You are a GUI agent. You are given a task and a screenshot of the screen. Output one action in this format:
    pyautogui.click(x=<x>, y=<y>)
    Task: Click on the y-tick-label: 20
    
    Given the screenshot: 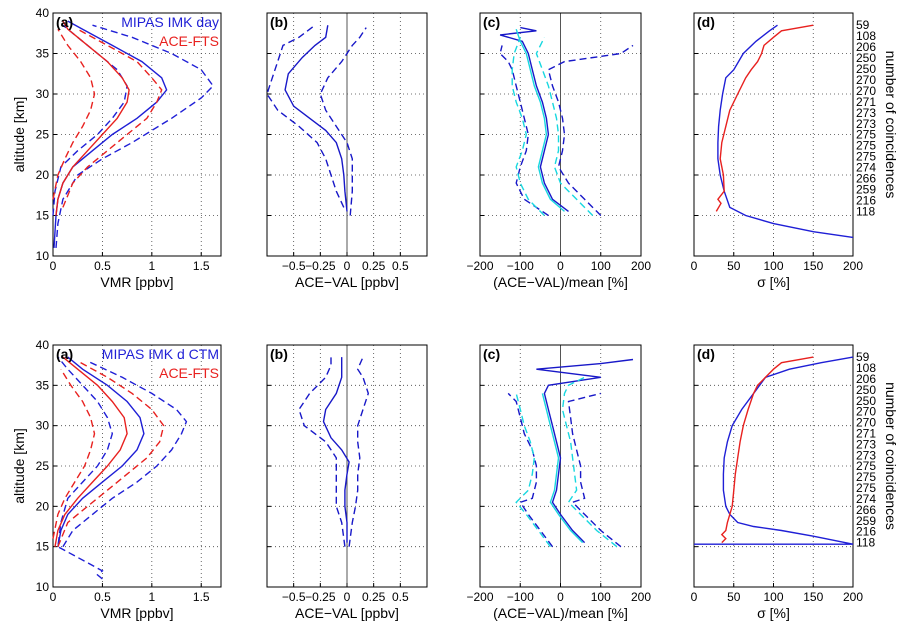 What is the action you would take?
    pyautogui.click(x=43, y=175)
    